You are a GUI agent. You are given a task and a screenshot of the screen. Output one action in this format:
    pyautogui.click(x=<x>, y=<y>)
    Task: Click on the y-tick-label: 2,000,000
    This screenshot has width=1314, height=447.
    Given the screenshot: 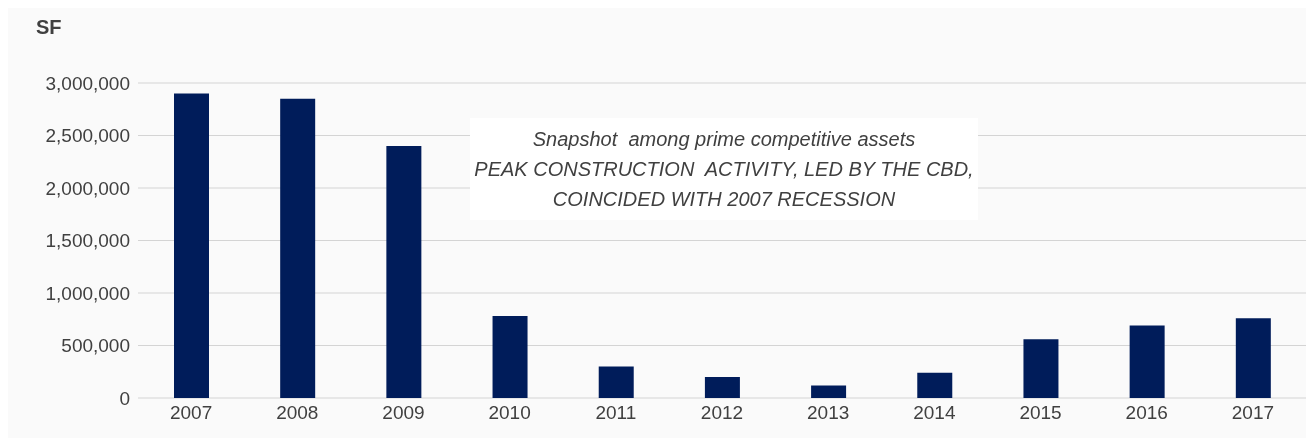 What is the action you would take?
    pyautogui.click(x=87, y=188)
    